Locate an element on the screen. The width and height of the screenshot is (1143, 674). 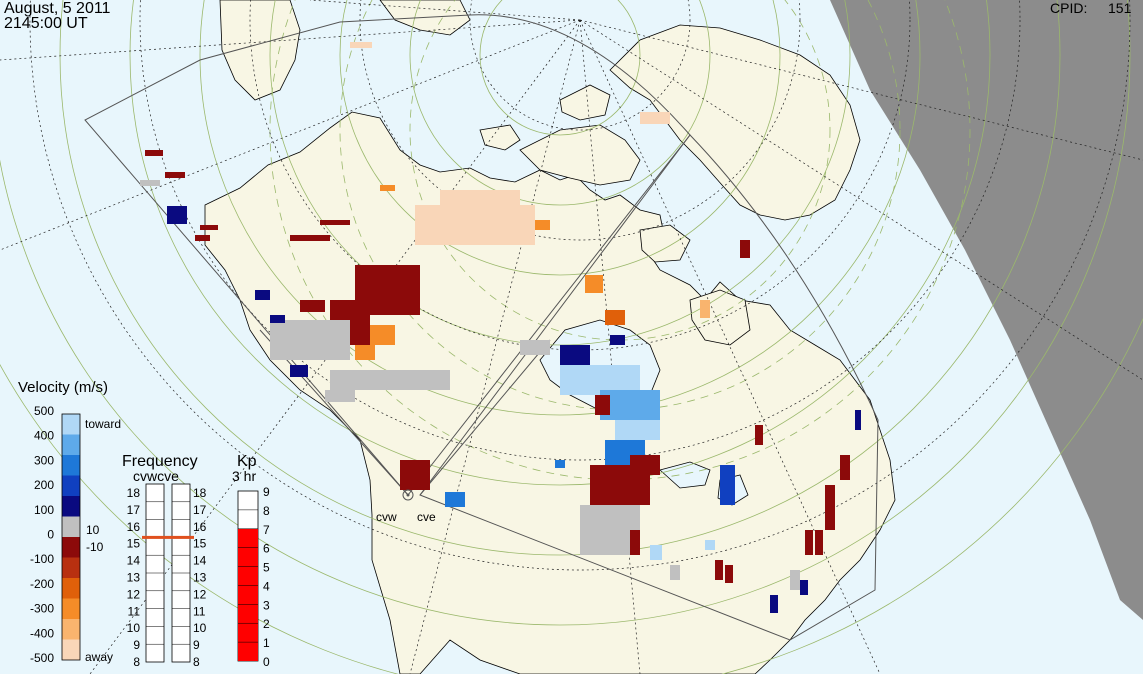
frequency-bars is located at coordinates (168, 573).